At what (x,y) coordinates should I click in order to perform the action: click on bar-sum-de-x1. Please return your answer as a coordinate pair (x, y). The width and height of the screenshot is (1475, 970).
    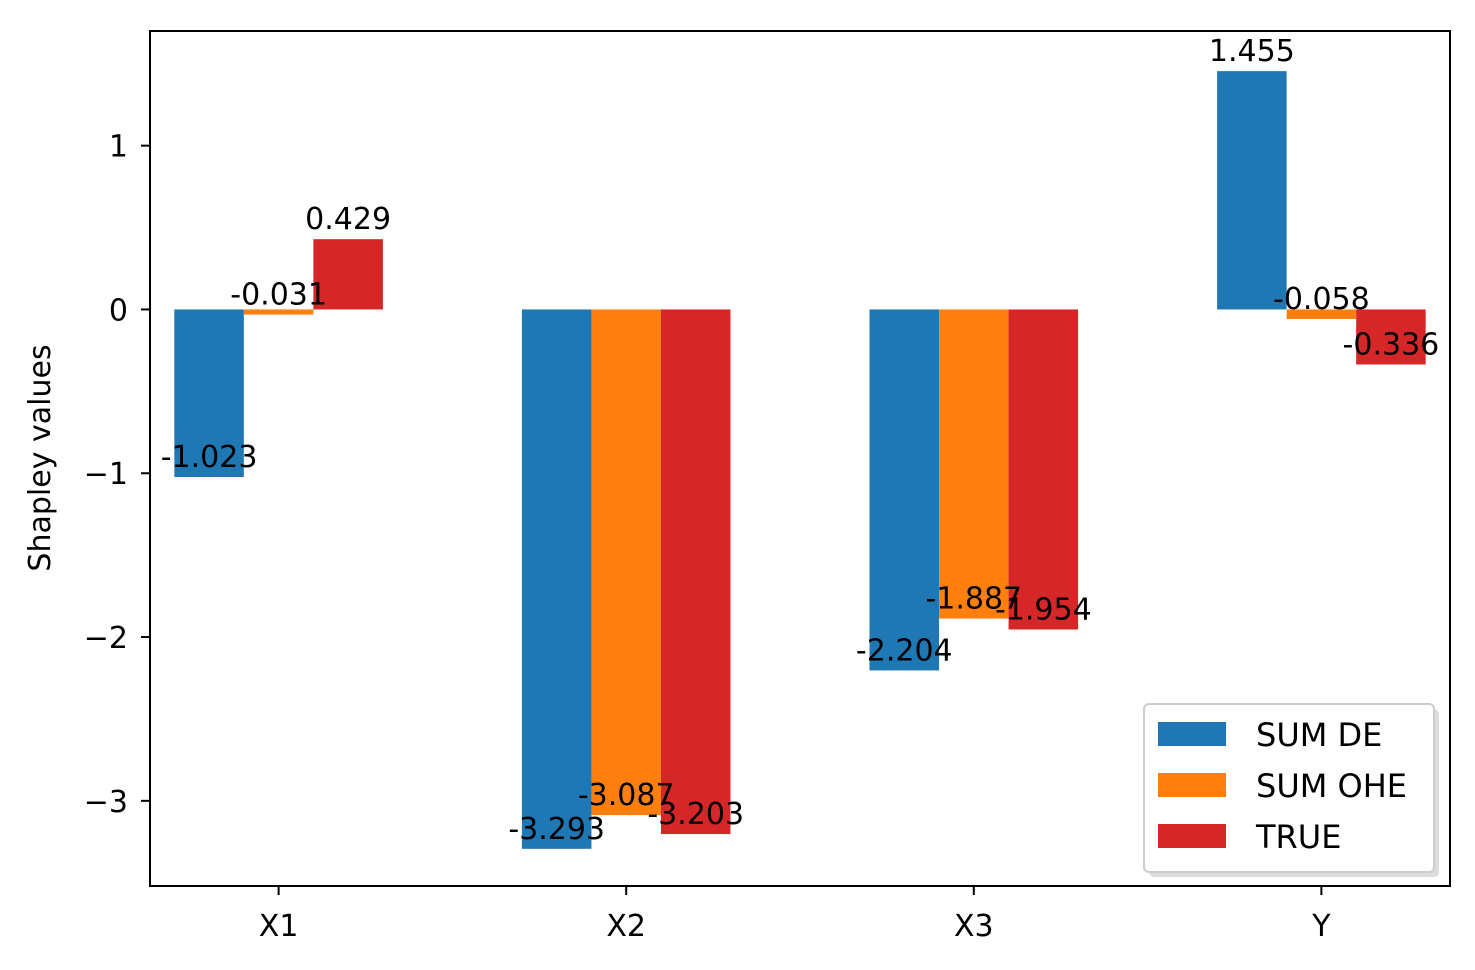
    Looking at the image, I should click on (209, 393).